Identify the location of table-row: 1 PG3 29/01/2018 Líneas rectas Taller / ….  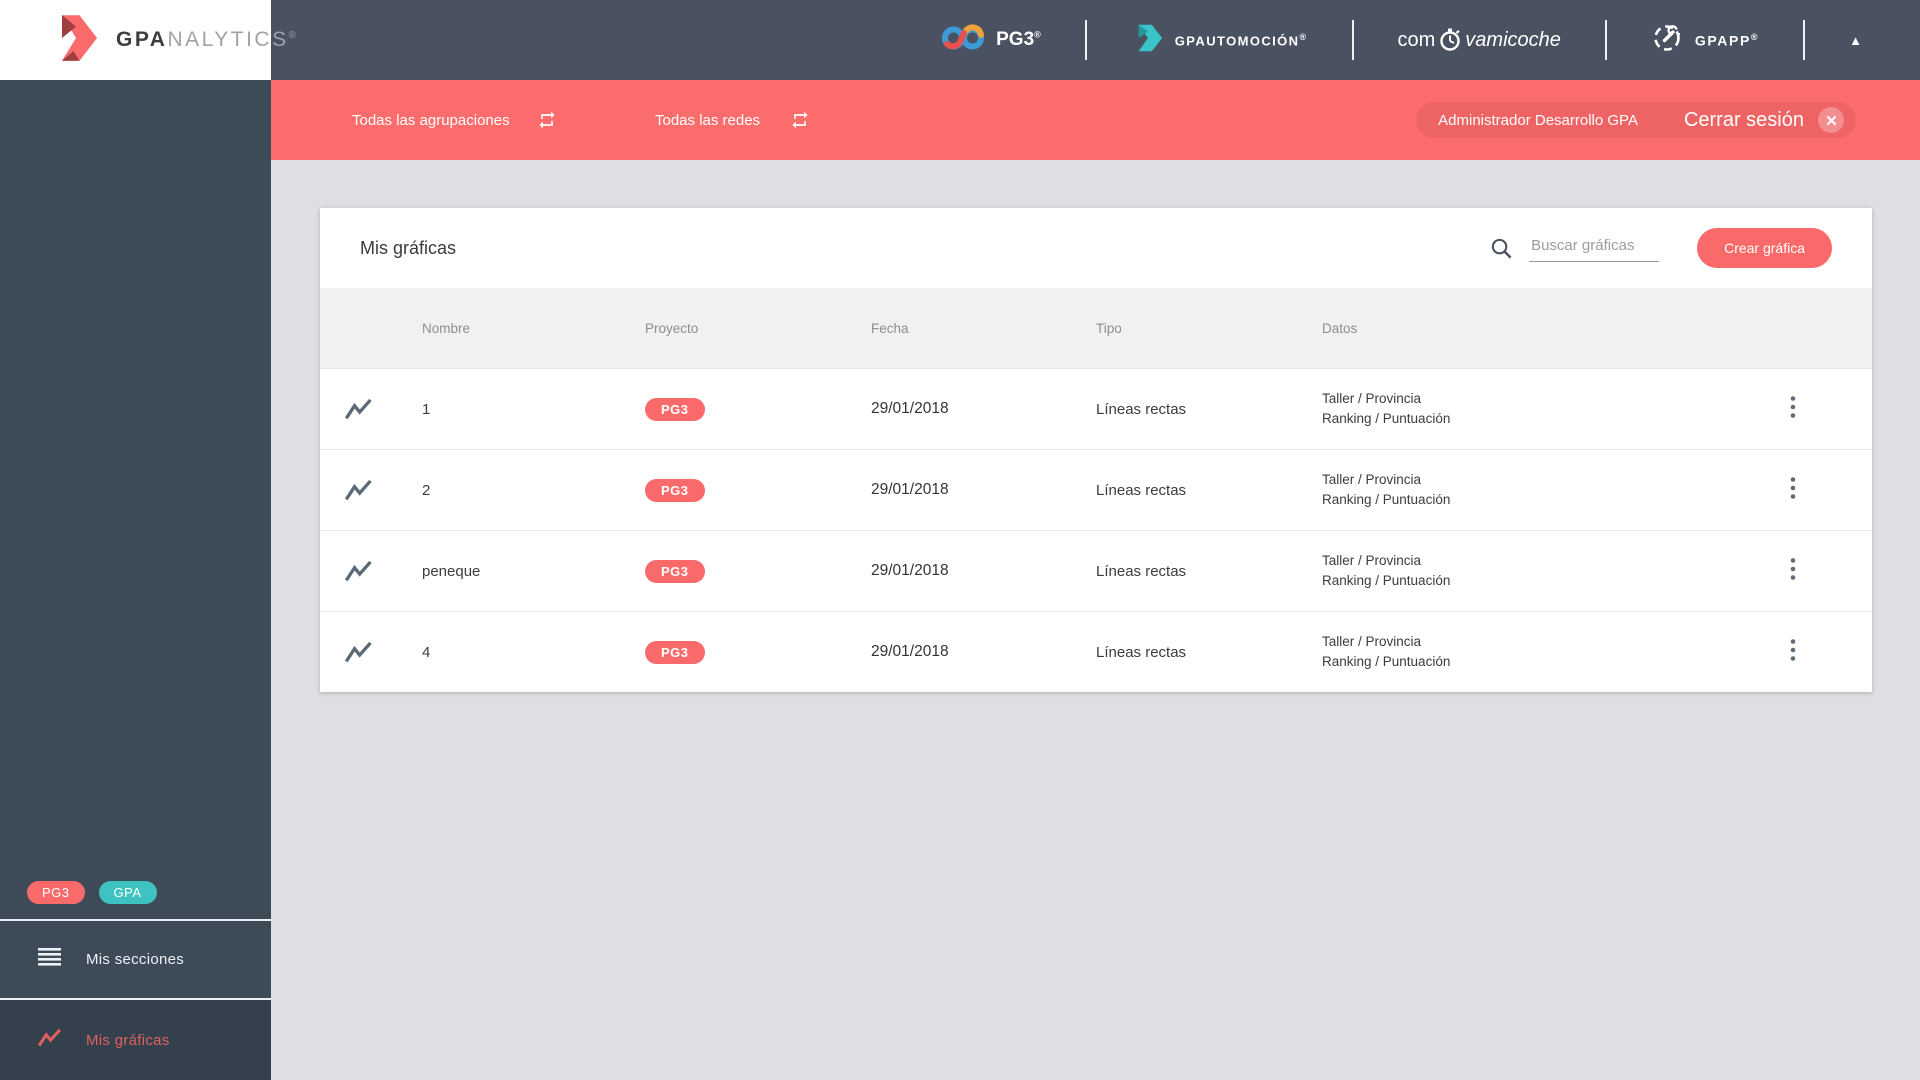
(1096, 408).